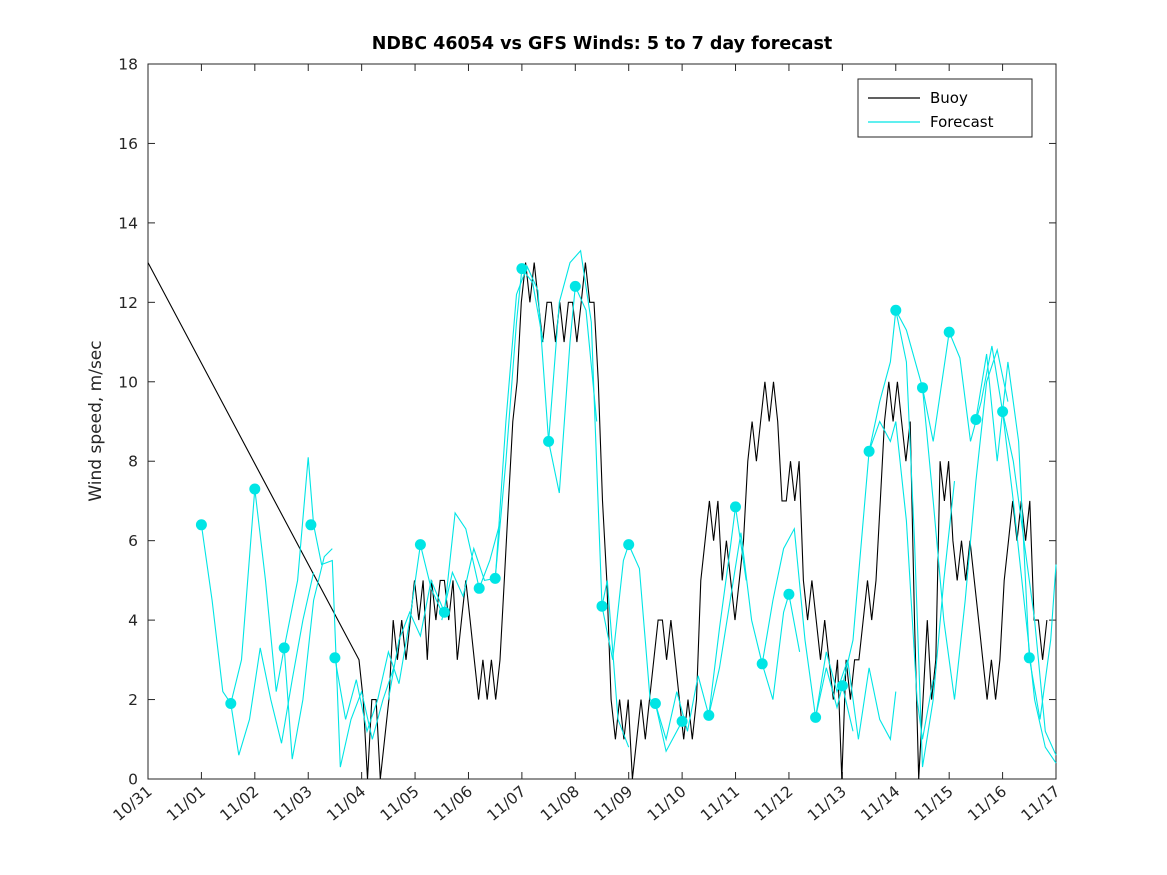 Image resolution: width=1167 pixels, height=875 pixels. I want to click on x-tick-label: 11/11, so click(720, 803).